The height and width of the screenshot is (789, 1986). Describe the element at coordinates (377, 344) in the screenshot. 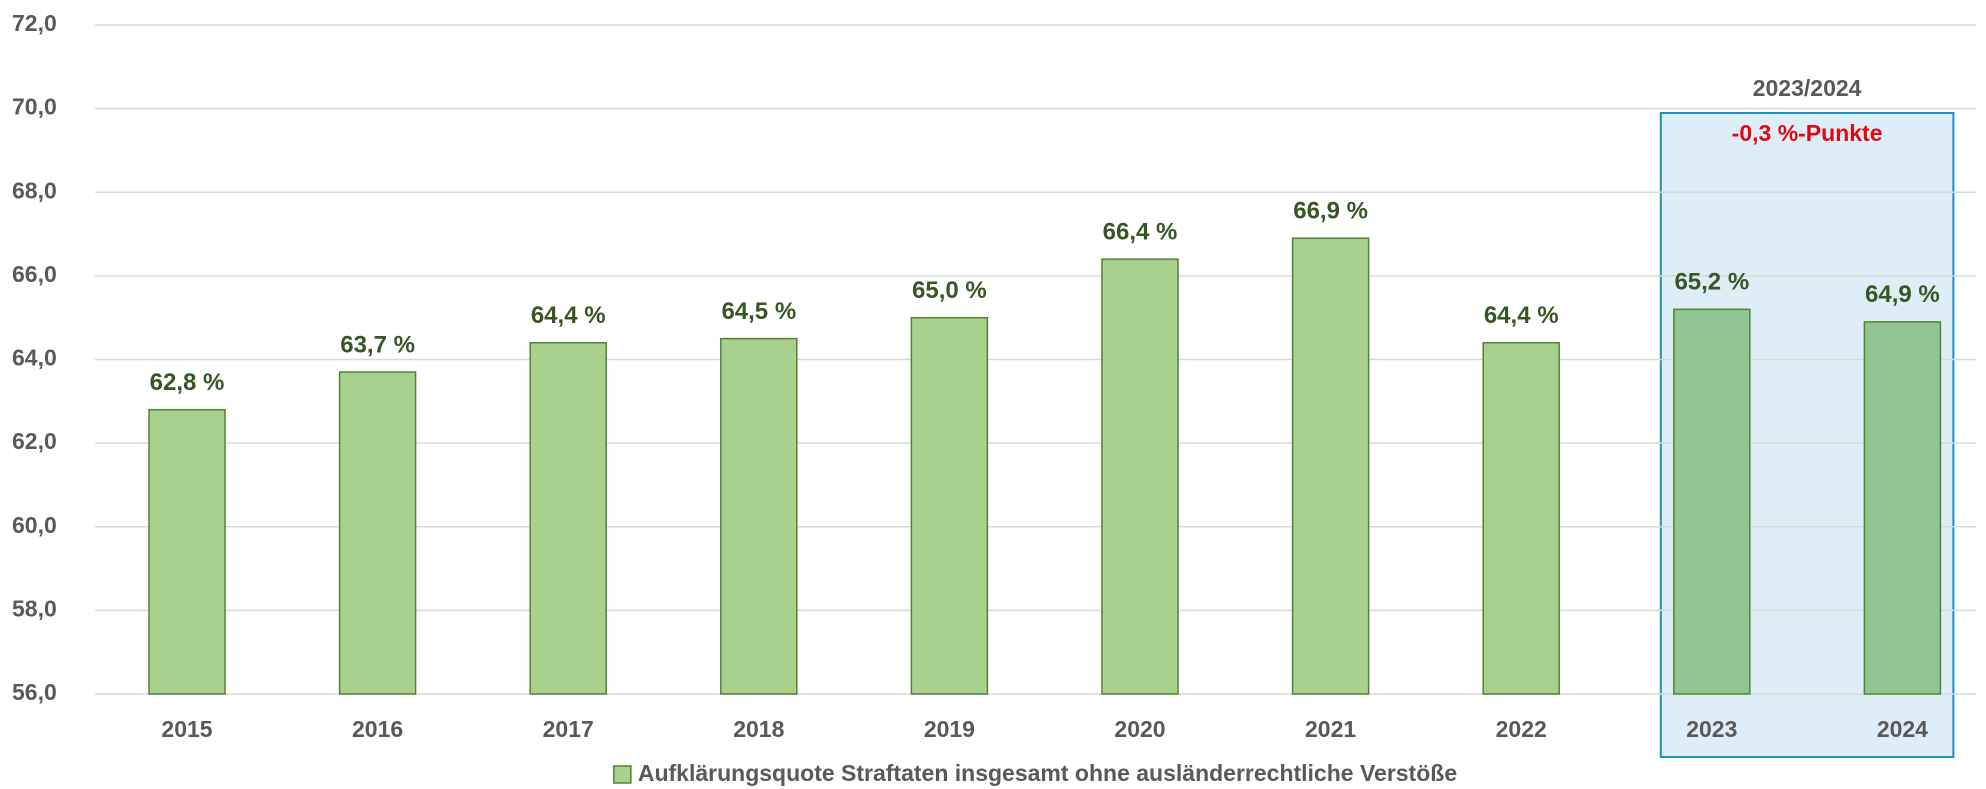

I see `value-label: 63,7 %` at that location.